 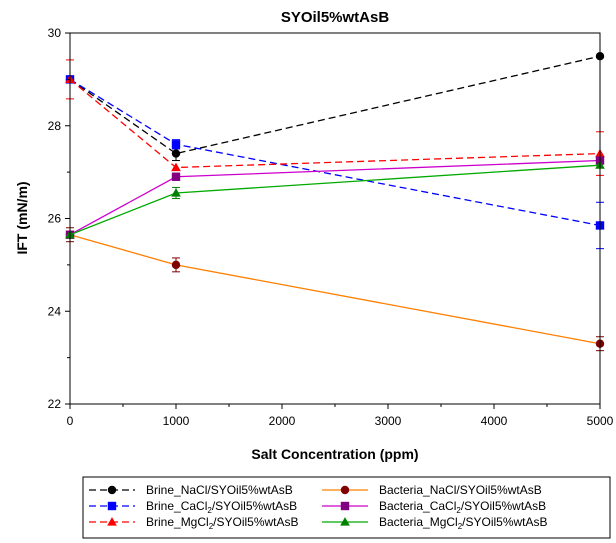 I want to click on x-tick-label: 1000, so click(x=176, y=421).